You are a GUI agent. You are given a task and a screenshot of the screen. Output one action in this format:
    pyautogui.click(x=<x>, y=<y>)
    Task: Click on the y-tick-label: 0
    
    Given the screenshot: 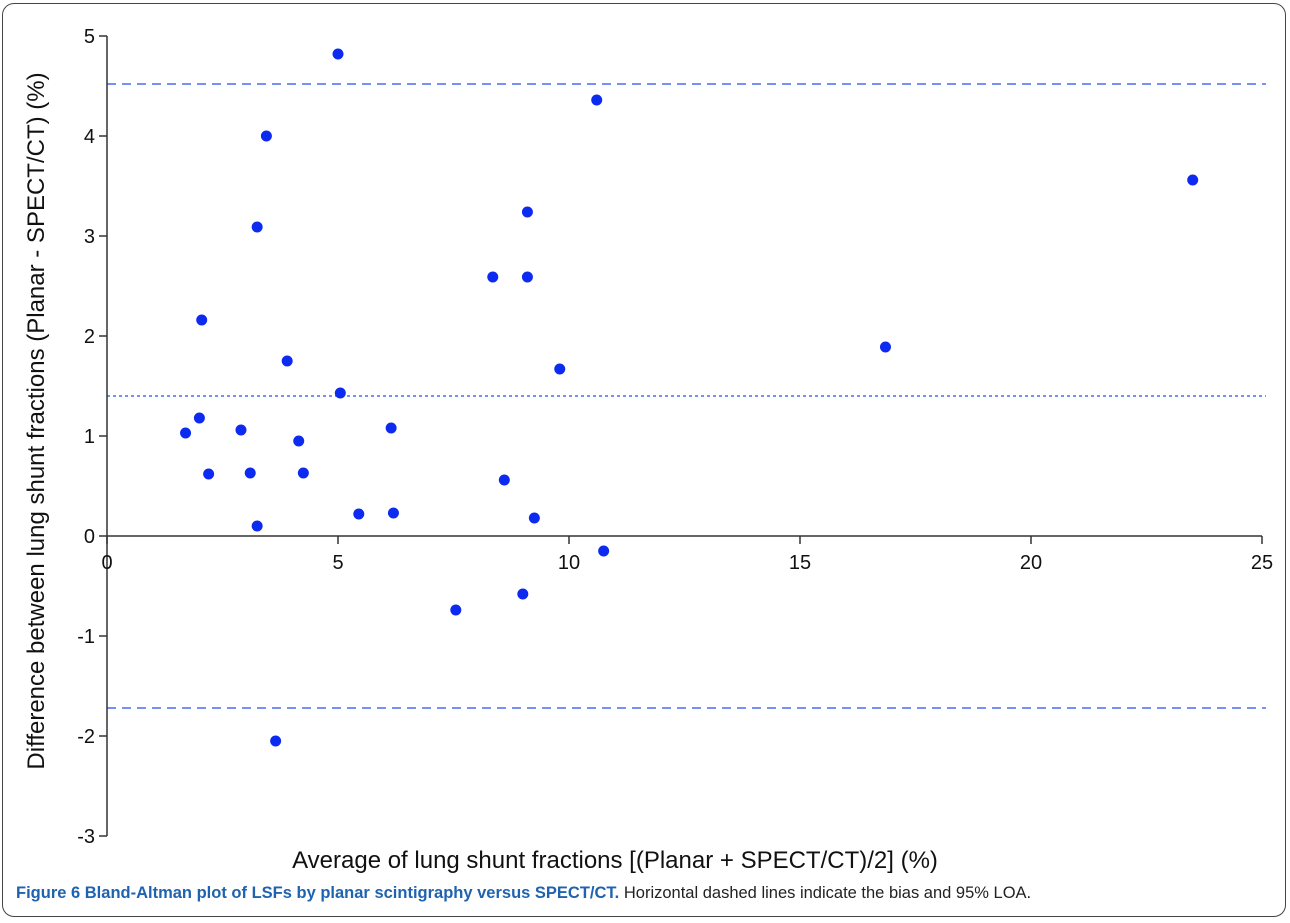 What is the action you would take?
    pyautogui.click(x=89, y=537)
    